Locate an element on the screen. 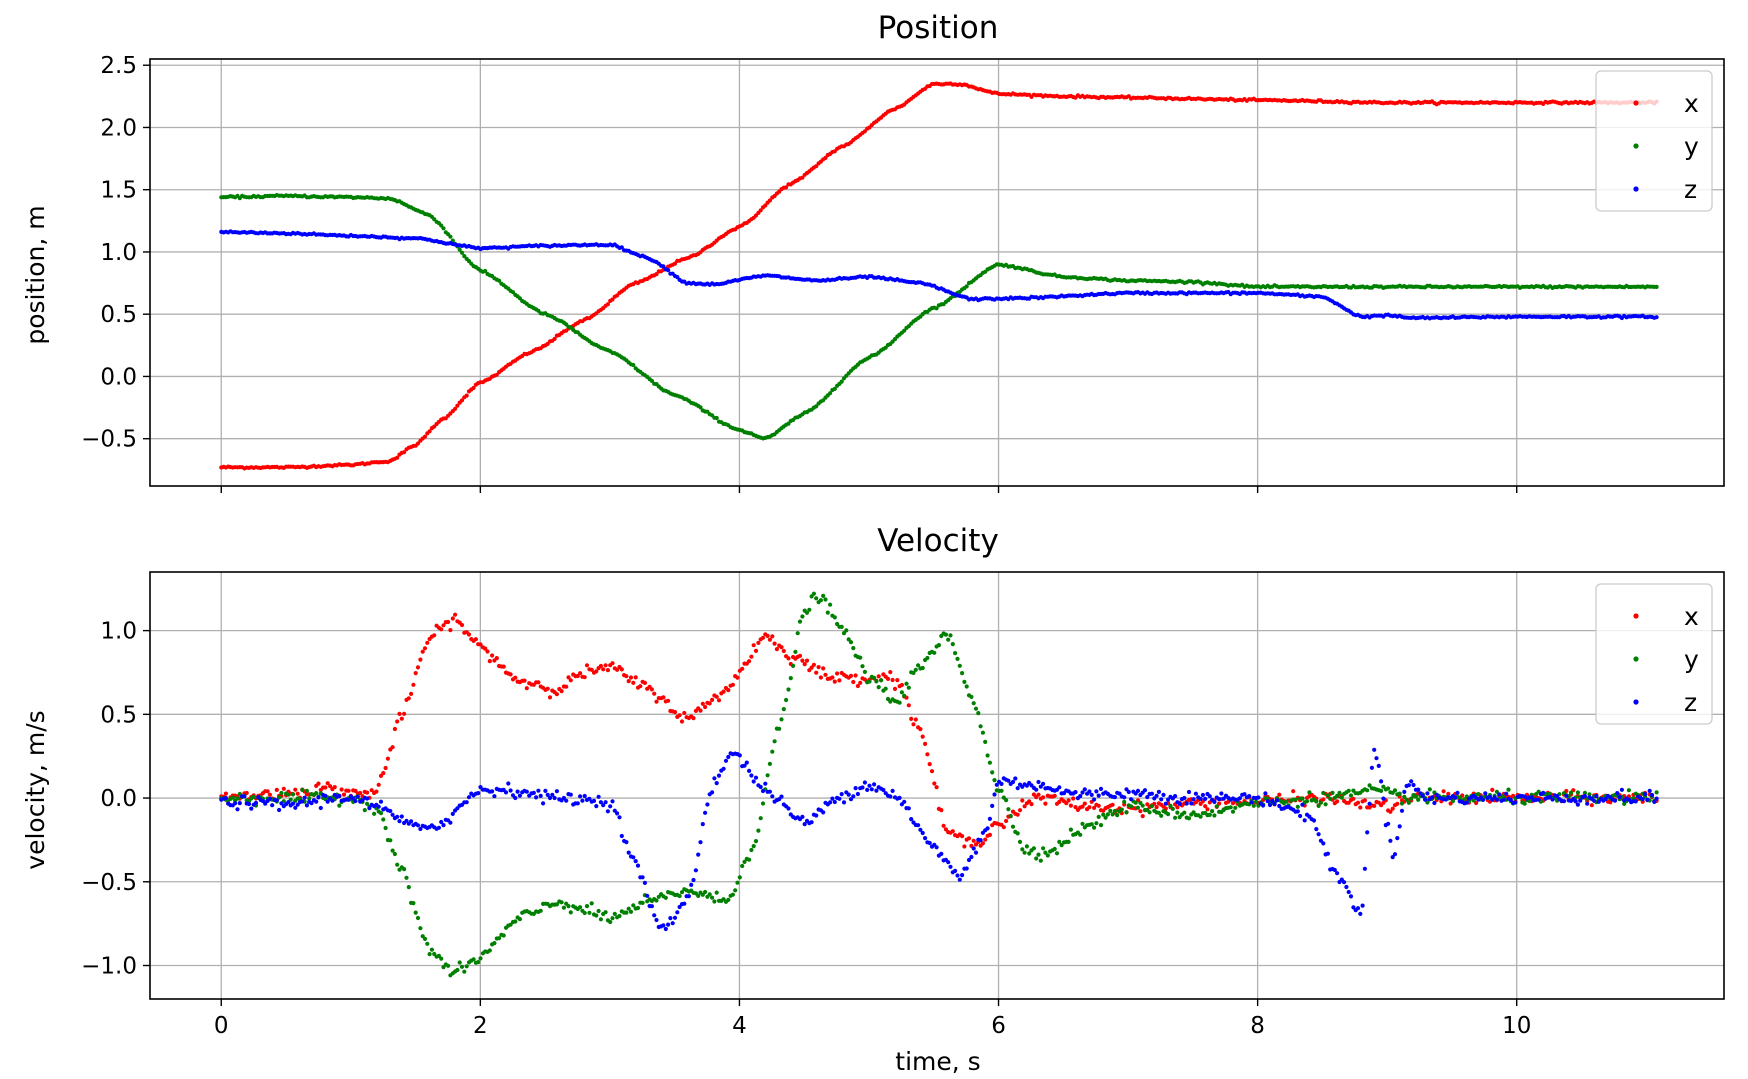  x-tick-label: 0 is located at coordinates (221, 1026).